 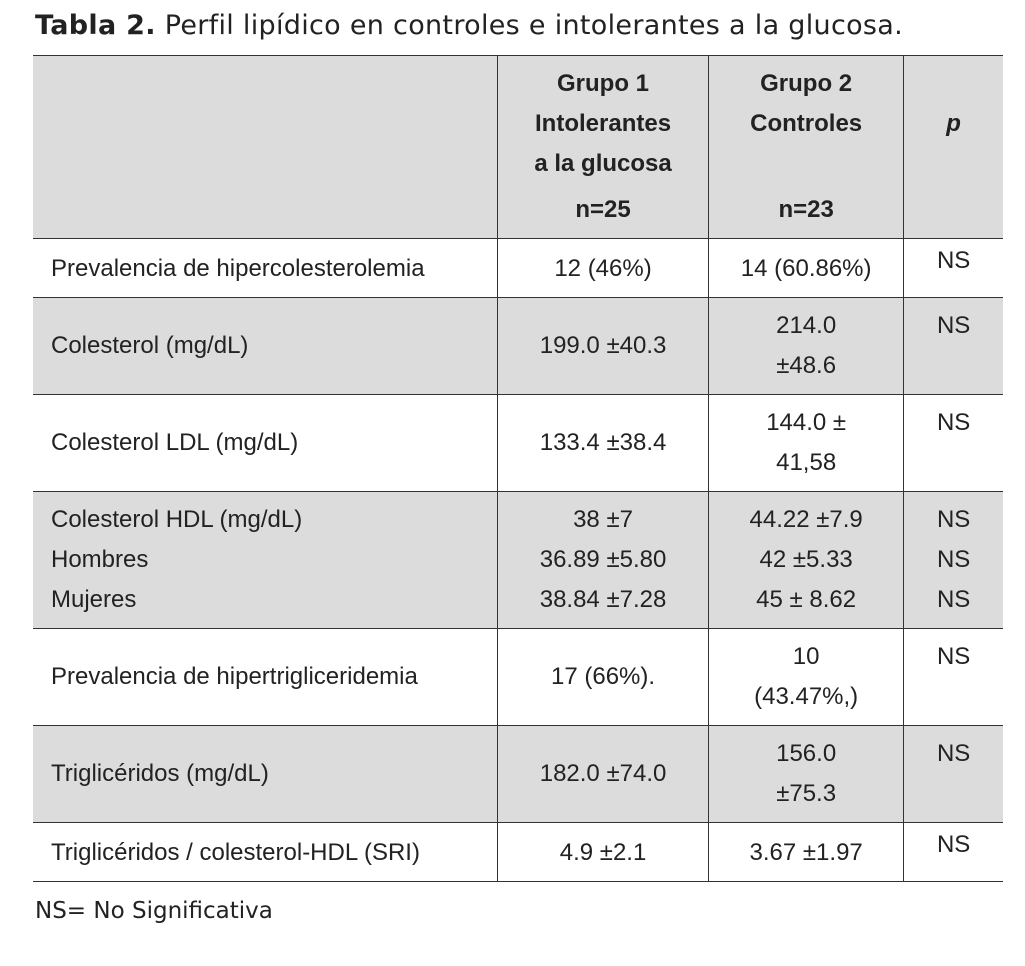 What do you see at coordinates (953, 123) in the screenshot?
I see `header-line: p` at bounding box center [953, 123].